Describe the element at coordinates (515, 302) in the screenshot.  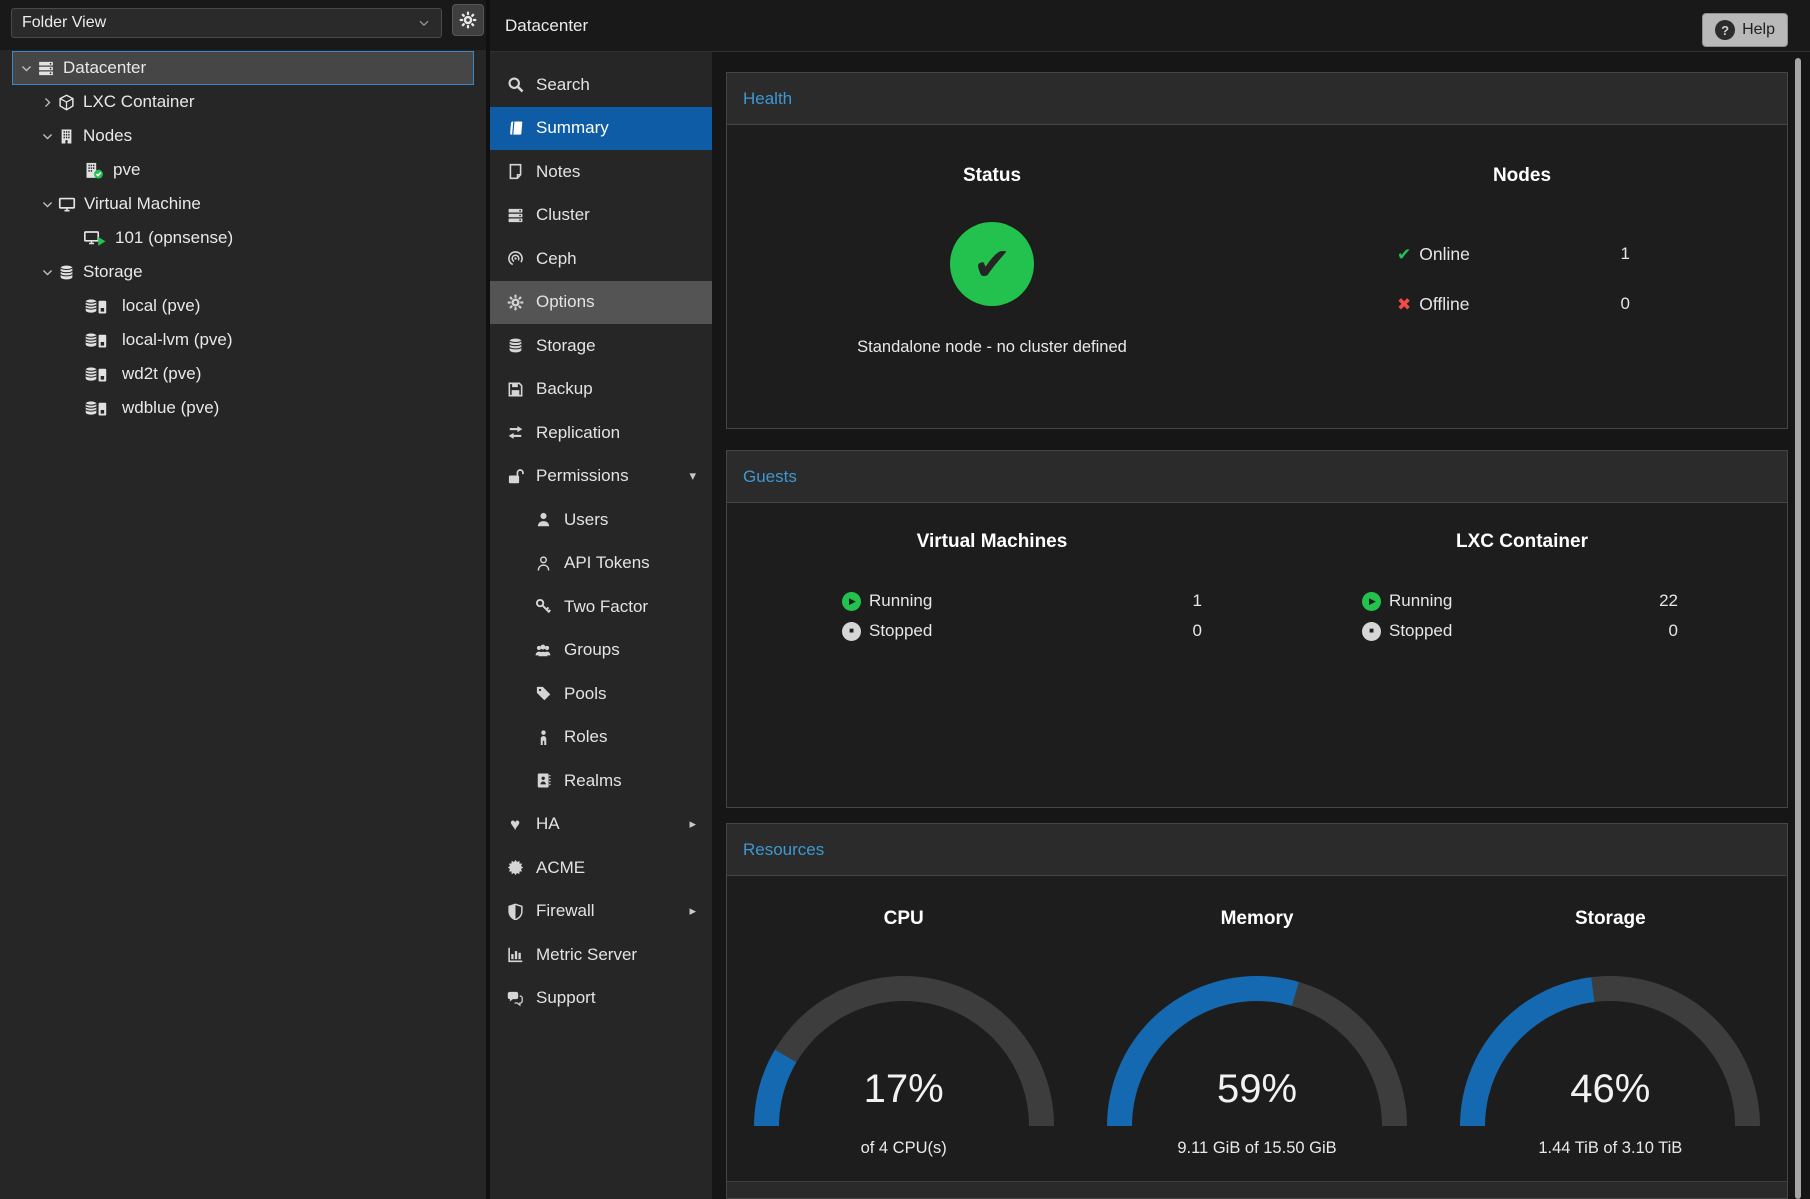
I see `gear-icon` at that location.